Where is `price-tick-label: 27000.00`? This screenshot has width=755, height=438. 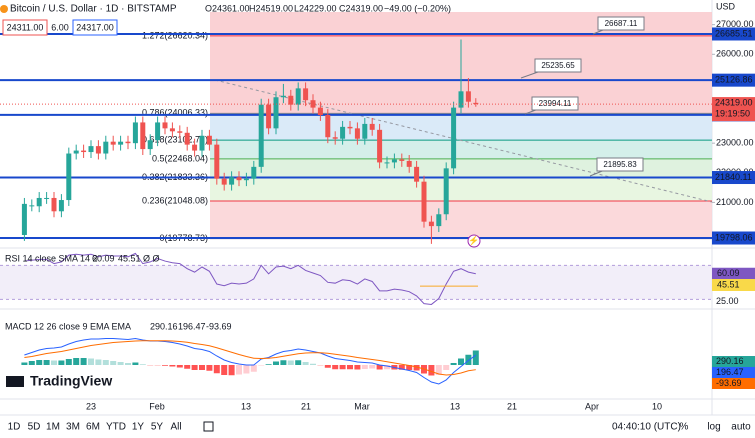
price-tick-label: 27000.00 is located at coordinates (735, 24).